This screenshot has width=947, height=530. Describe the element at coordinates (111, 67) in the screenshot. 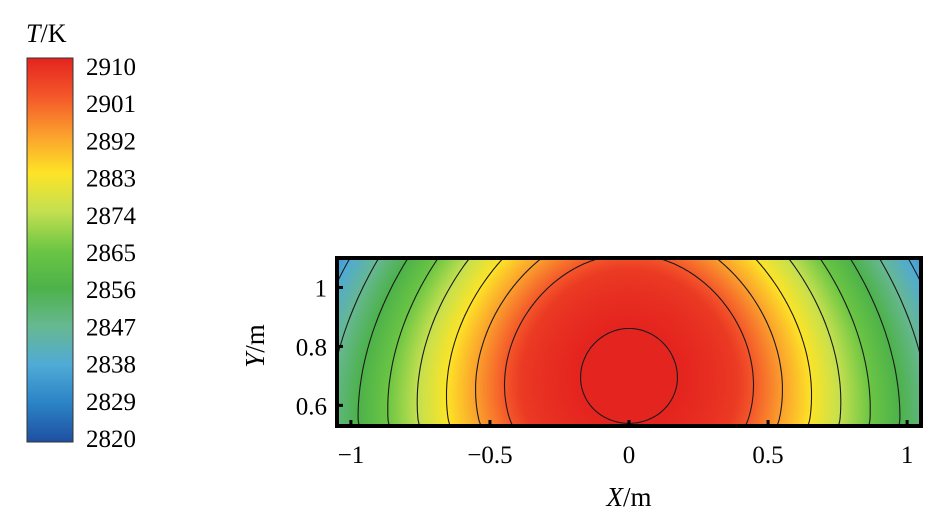

I see `colorbar-level-label: 2910` at that location.